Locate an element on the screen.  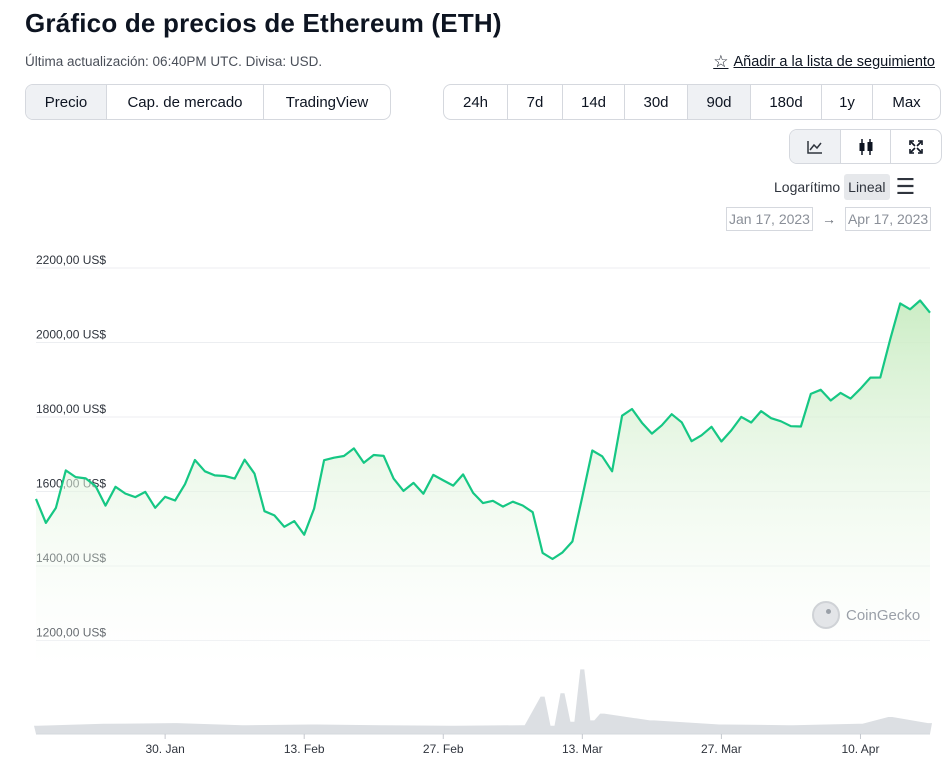
x-tick-label: 27. Mar is located at coordinates (721, 749).